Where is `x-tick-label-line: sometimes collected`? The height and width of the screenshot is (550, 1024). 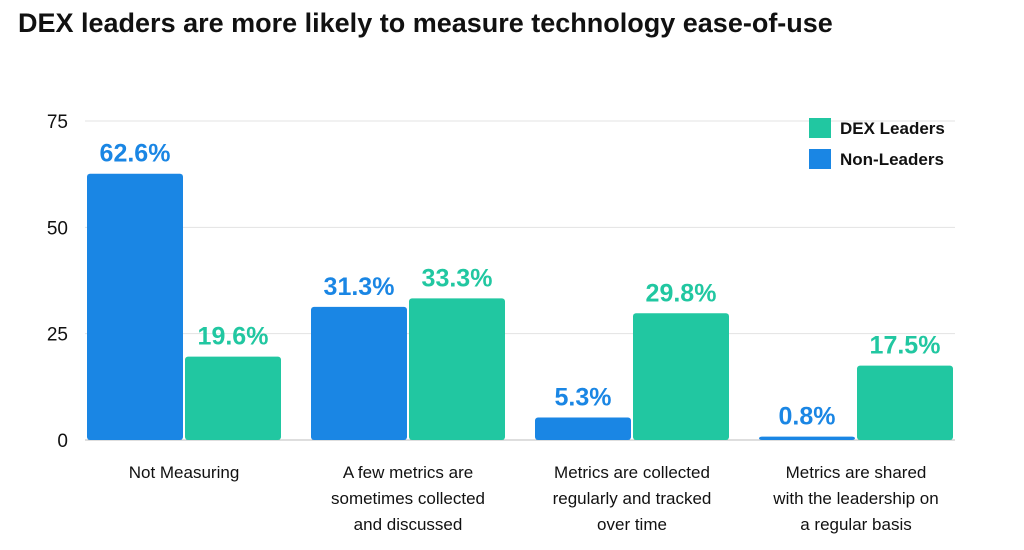 x-tick-label-line: sometimes collected is located at coordinates (408, 498).